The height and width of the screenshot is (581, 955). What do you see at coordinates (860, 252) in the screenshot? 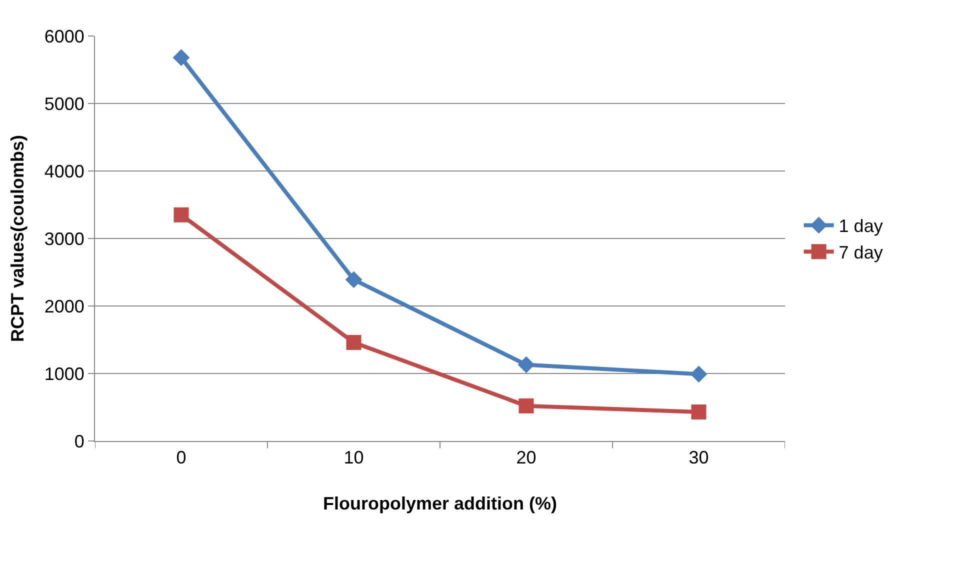
I see `legend-label: 7 day` at bounding box center [860, 252].